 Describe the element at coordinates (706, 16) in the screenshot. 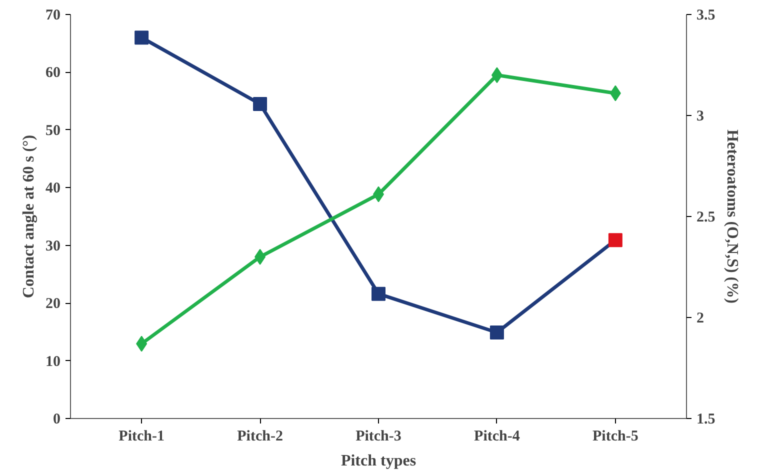

I see `y2-tick-label: 3.5` at that location.